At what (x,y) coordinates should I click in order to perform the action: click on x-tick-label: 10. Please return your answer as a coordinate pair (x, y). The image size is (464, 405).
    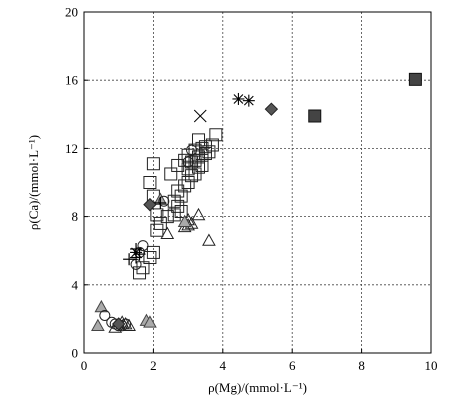
    Looking at the image, I should click on (431, 365).